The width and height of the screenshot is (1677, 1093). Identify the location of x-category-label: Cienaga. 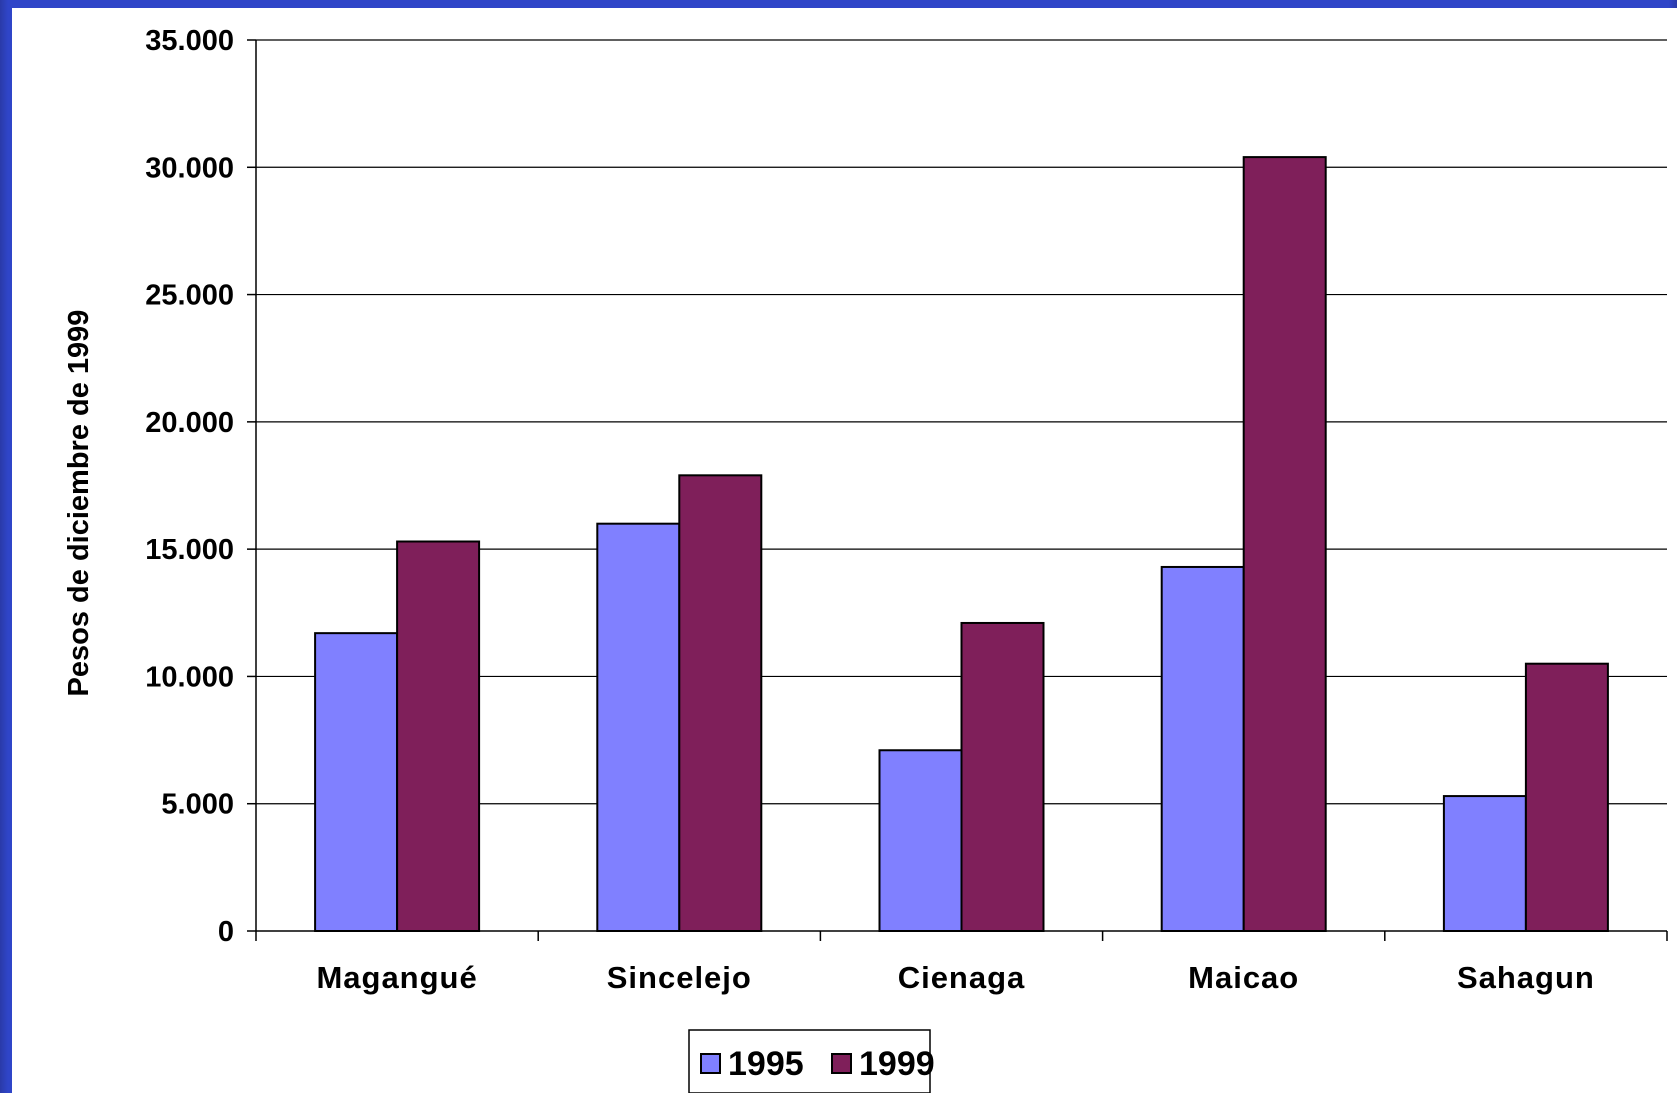
(962, 977).